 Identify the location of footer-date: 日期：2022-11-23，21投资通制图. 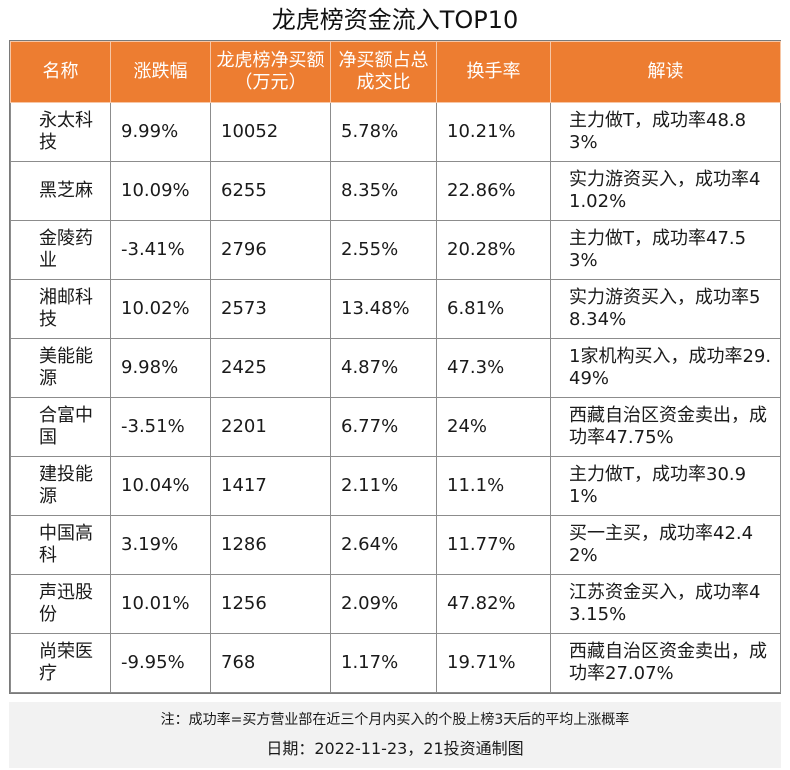
(395, 748).